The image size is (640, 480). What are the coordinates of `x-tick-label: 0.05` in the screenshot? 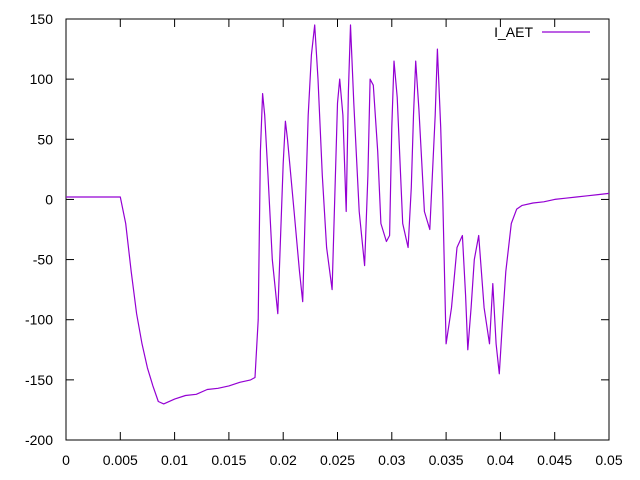 It's located at (608, 460).